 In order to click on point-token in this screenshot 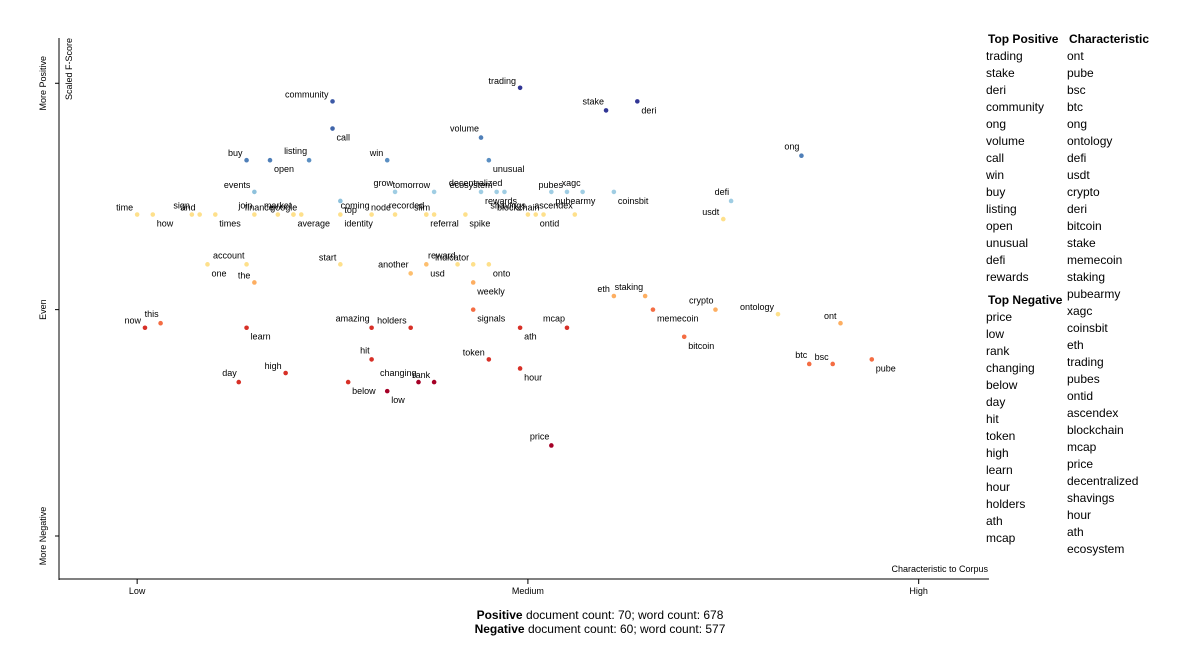, I will do `click(489, 359)`.